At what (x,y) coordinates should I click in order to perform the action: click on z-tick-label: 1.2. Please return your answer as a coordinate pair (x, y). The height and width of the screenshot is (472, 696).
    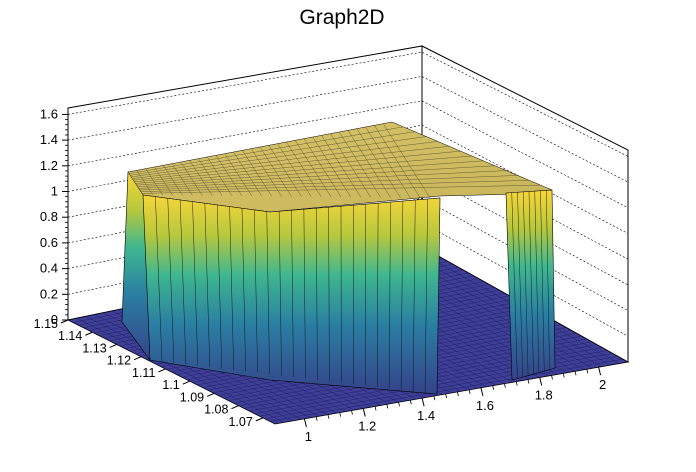
    Looking at the image, I should click on (49, 165).